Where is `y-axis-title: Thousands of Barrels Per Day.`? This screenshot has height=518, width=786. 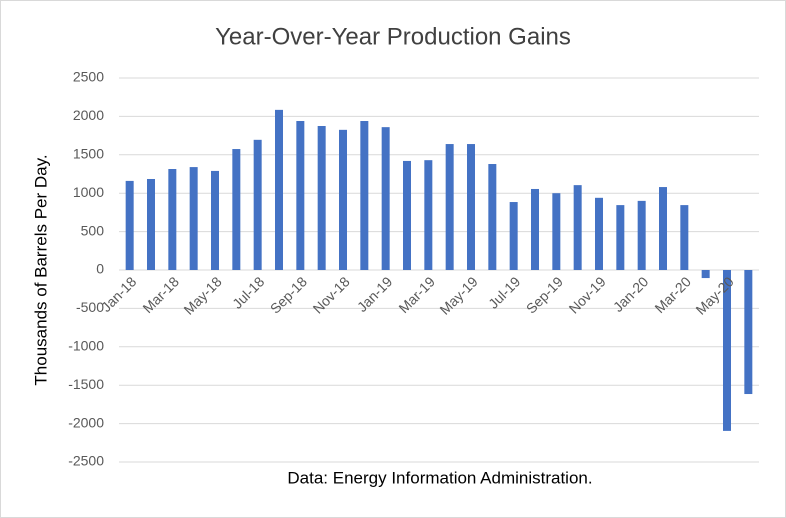
y-axis-title: Thousands of Barrels Per Day. is located at coordinates (40, 269).